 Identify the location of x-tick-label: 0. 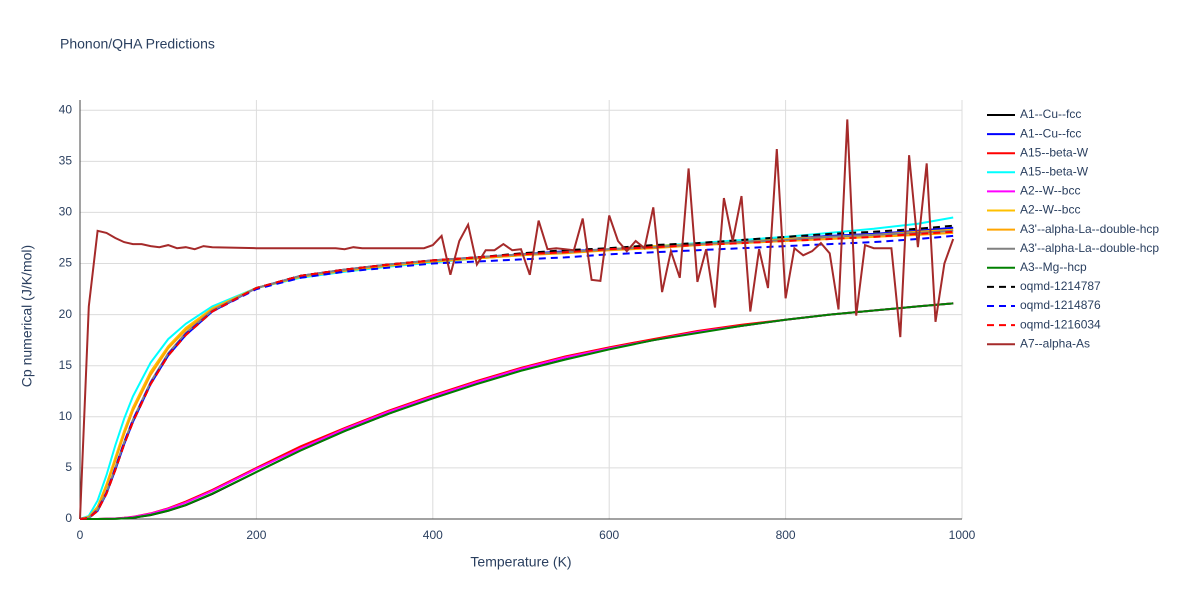
(80, 535).